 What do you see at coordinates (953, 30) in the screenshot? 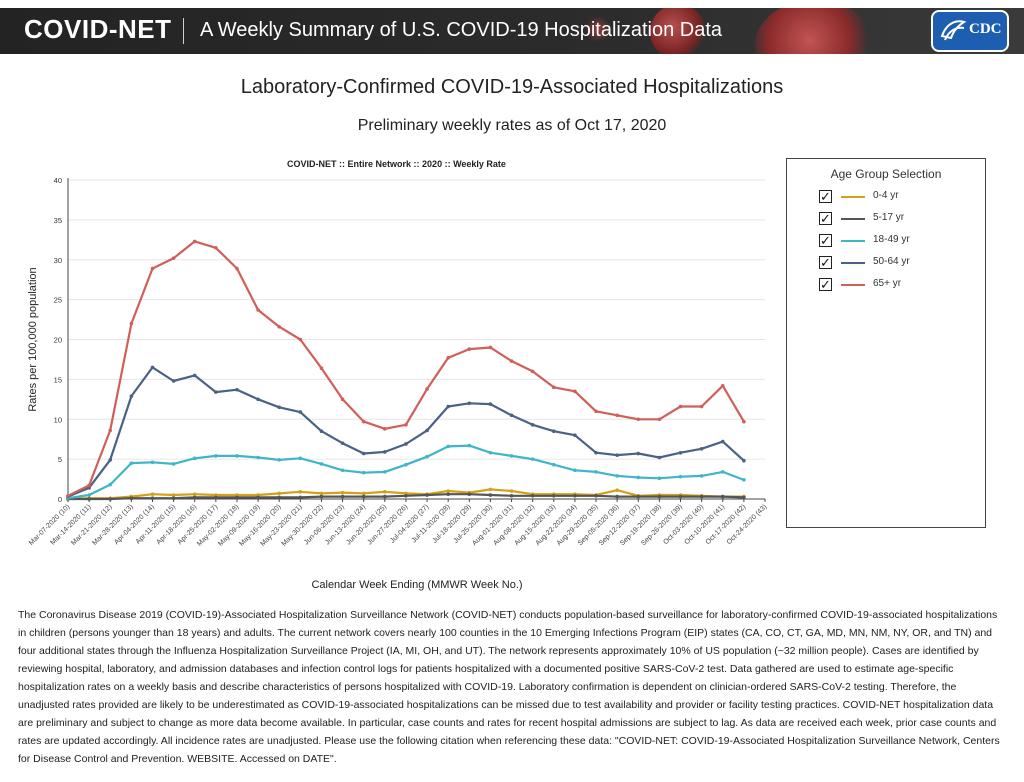
I see `hhs-eagle-icon` at bounding box center [953, 30].